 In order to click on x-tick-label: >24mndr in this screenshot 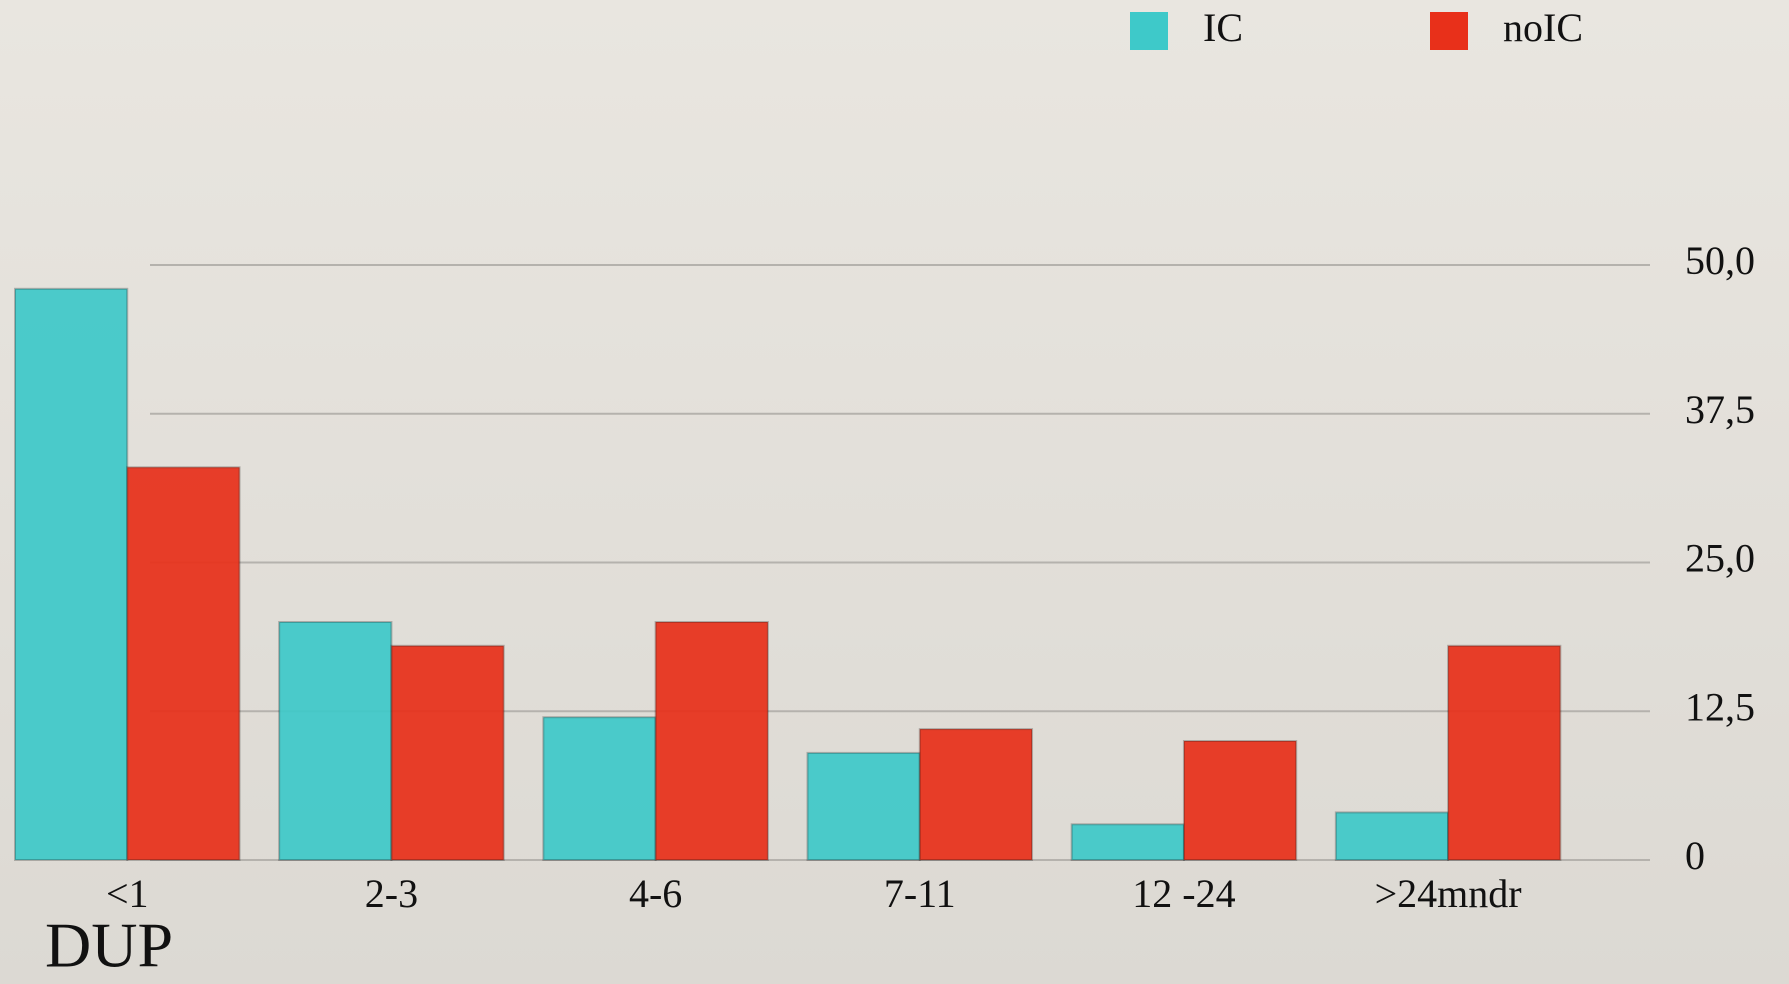, I will do `click(1448, 893)`.